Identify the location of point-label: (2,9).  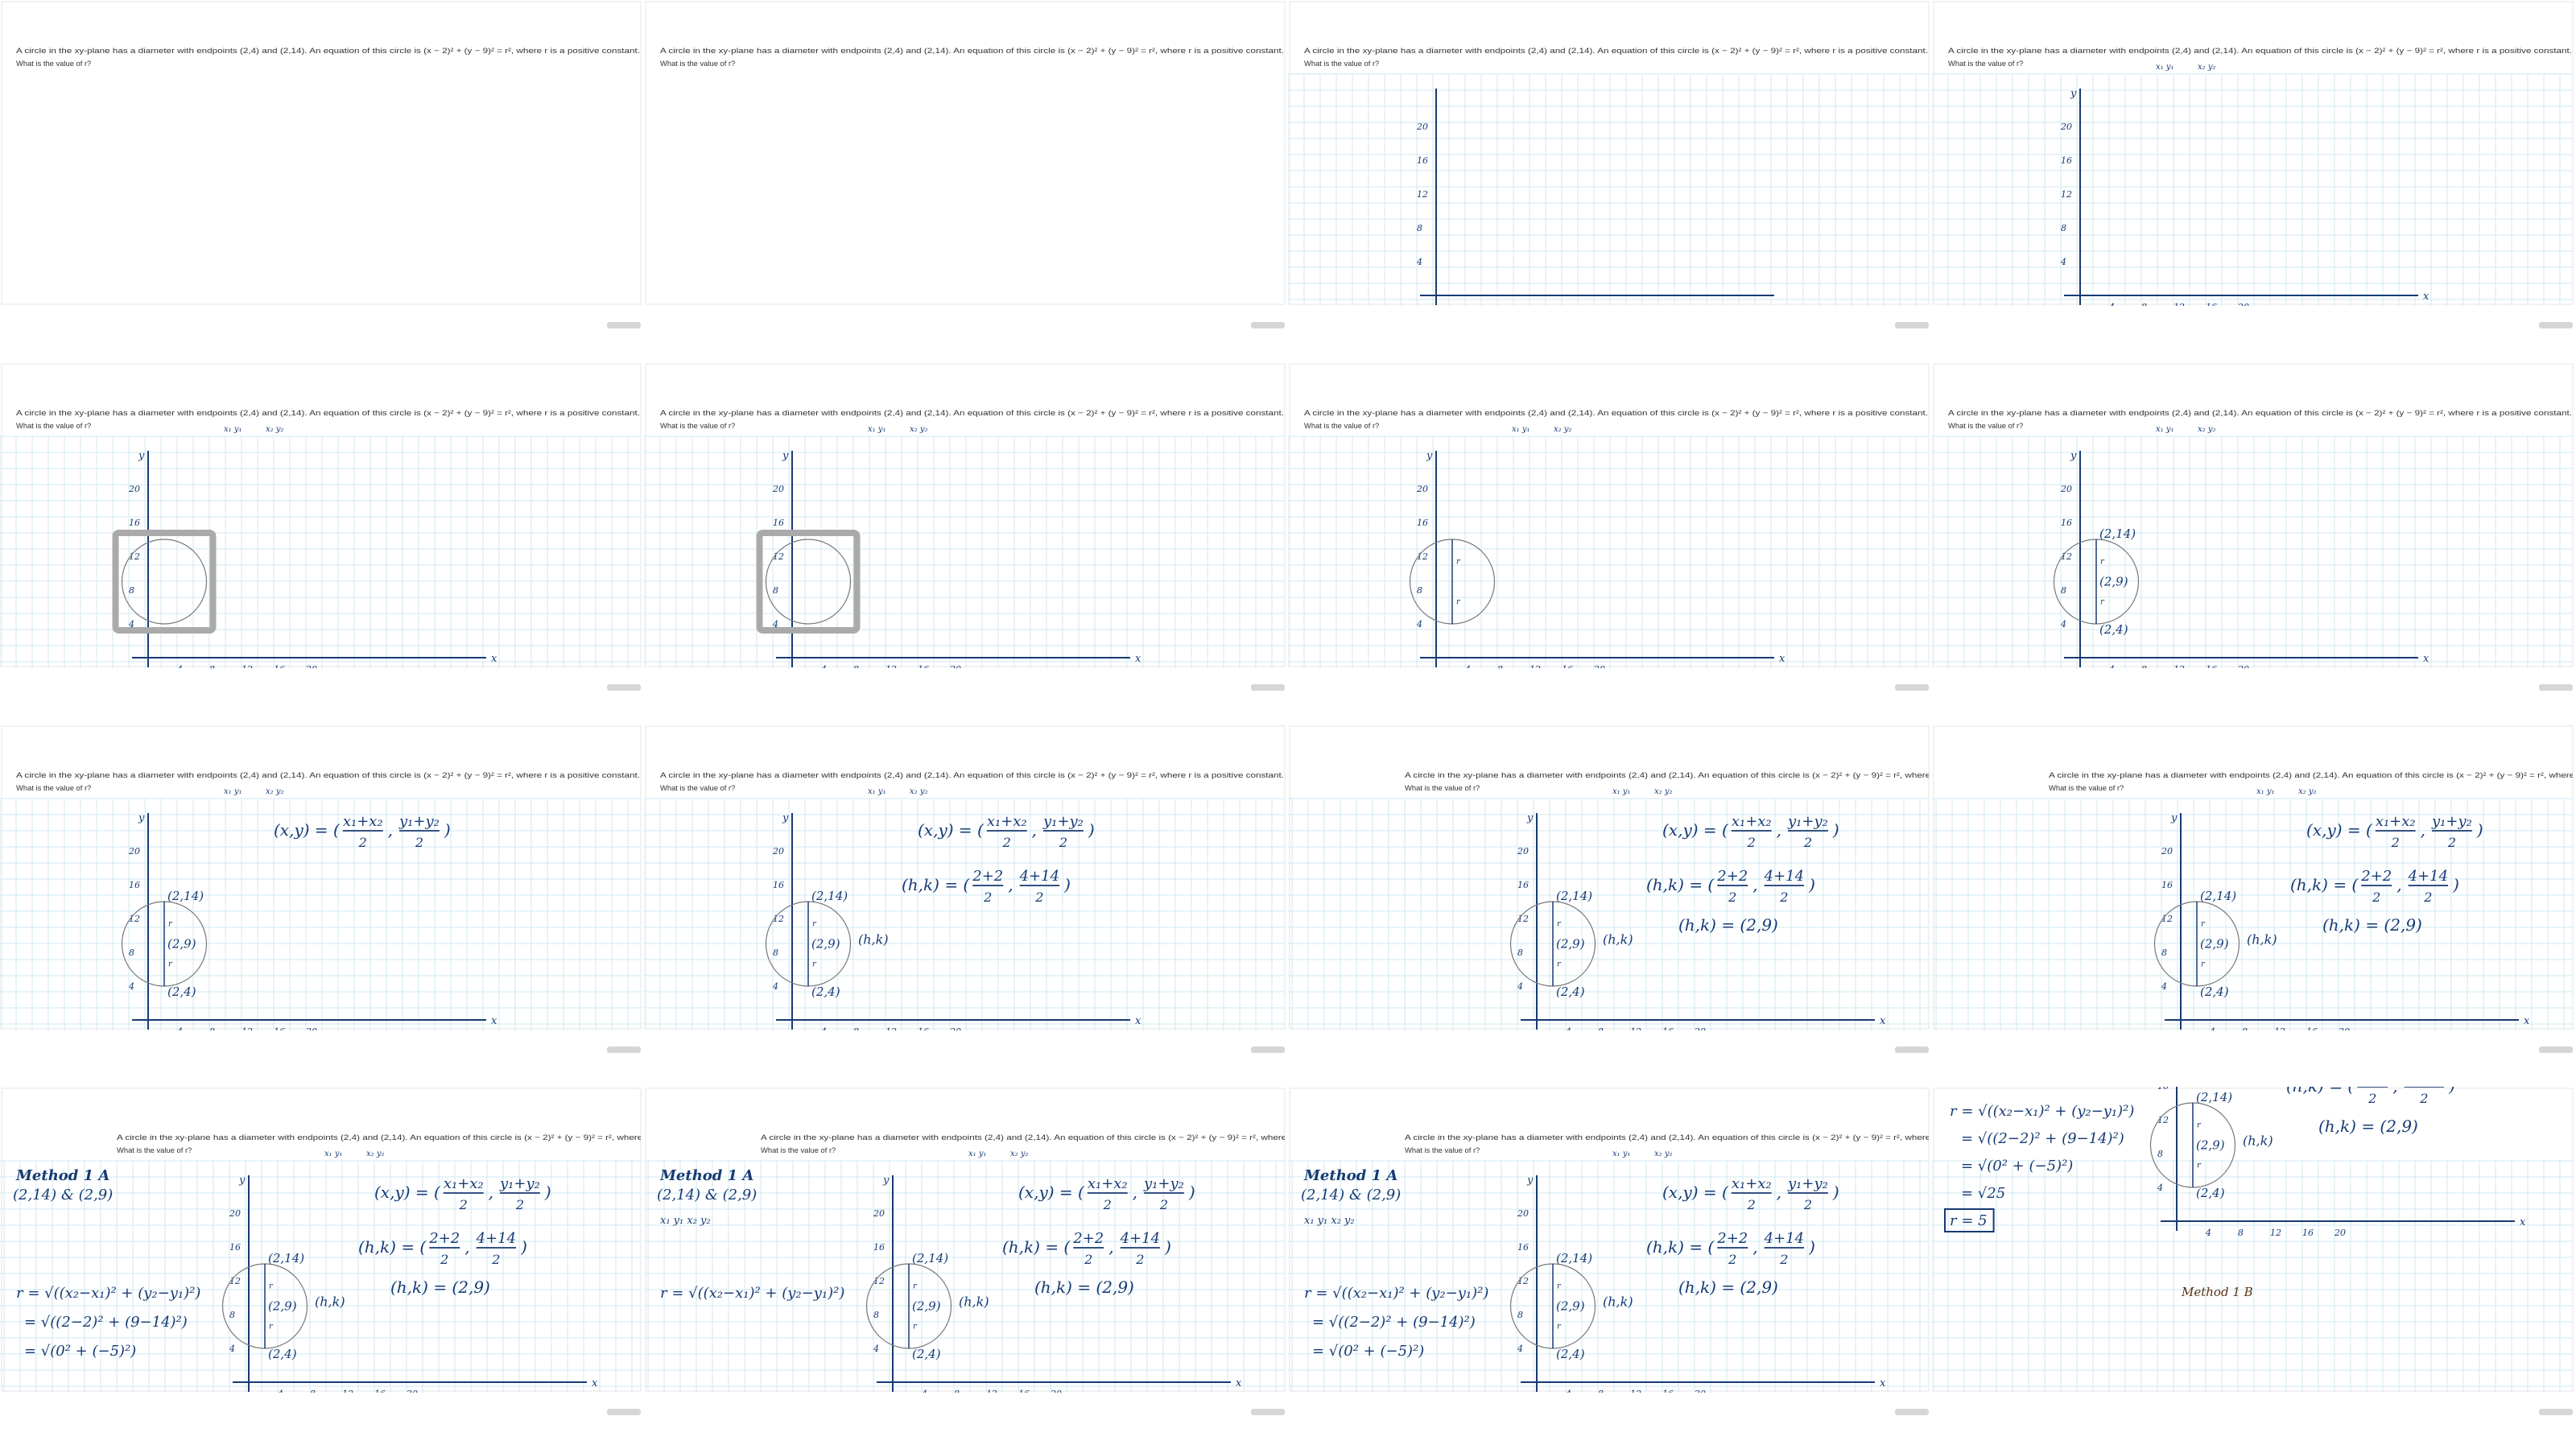
(282, 1306).